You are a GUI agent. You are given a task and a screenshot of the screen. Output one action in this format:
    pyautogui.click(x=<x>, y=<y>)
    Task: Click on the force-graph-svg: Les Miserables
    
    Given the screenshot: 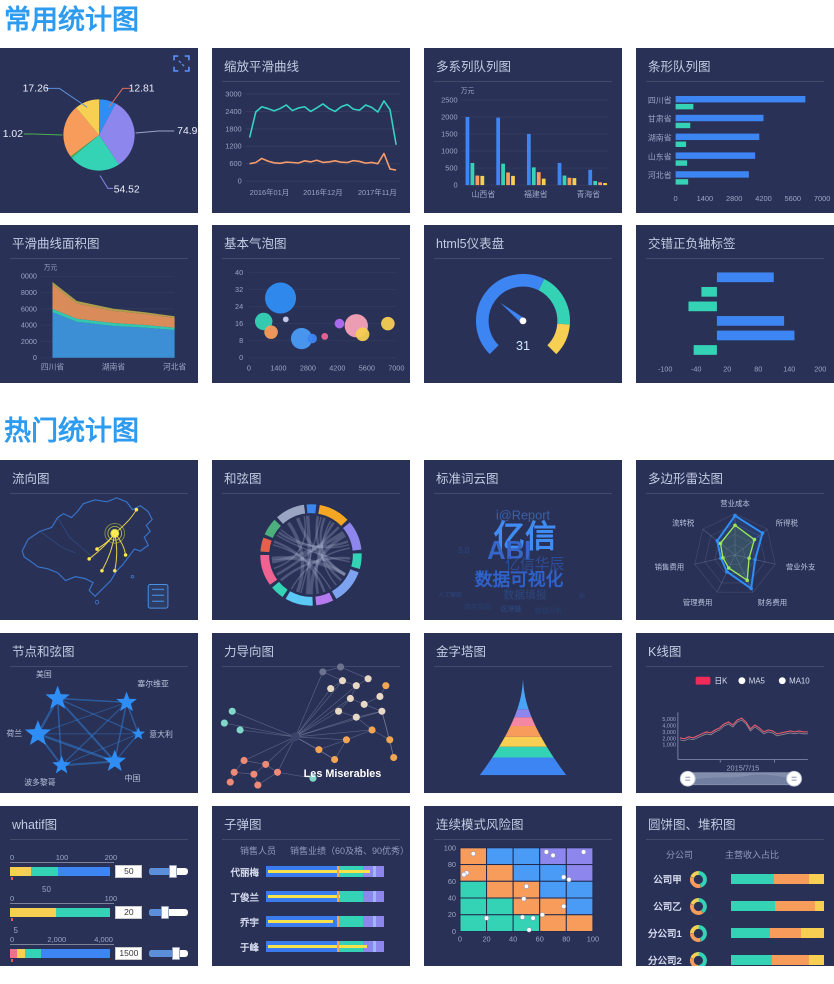 What is the action you would take?
    pyautogui.click(x=309, y=726)
    